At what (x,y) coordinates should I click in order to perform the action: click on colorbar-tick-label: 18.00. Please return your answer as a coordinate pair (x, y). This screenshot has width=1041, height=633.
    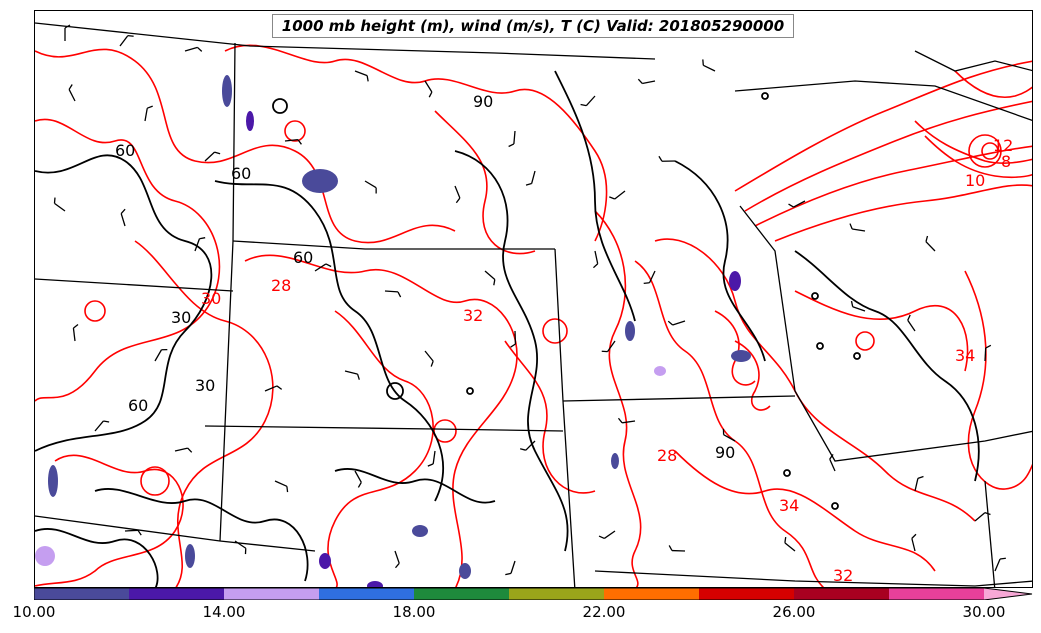
    Looking at the image, I should click on (414, 612).